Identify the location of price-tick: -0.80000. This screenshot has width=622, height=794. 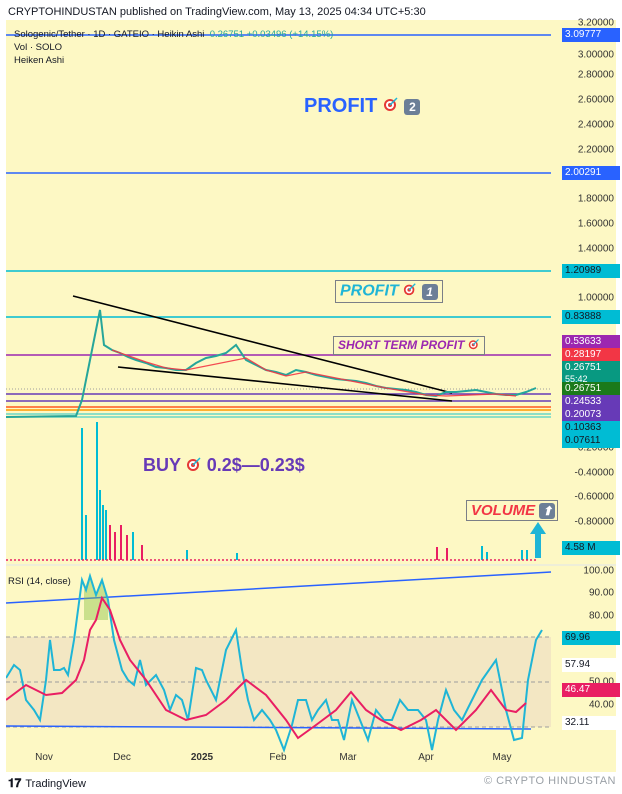
(594, 522).